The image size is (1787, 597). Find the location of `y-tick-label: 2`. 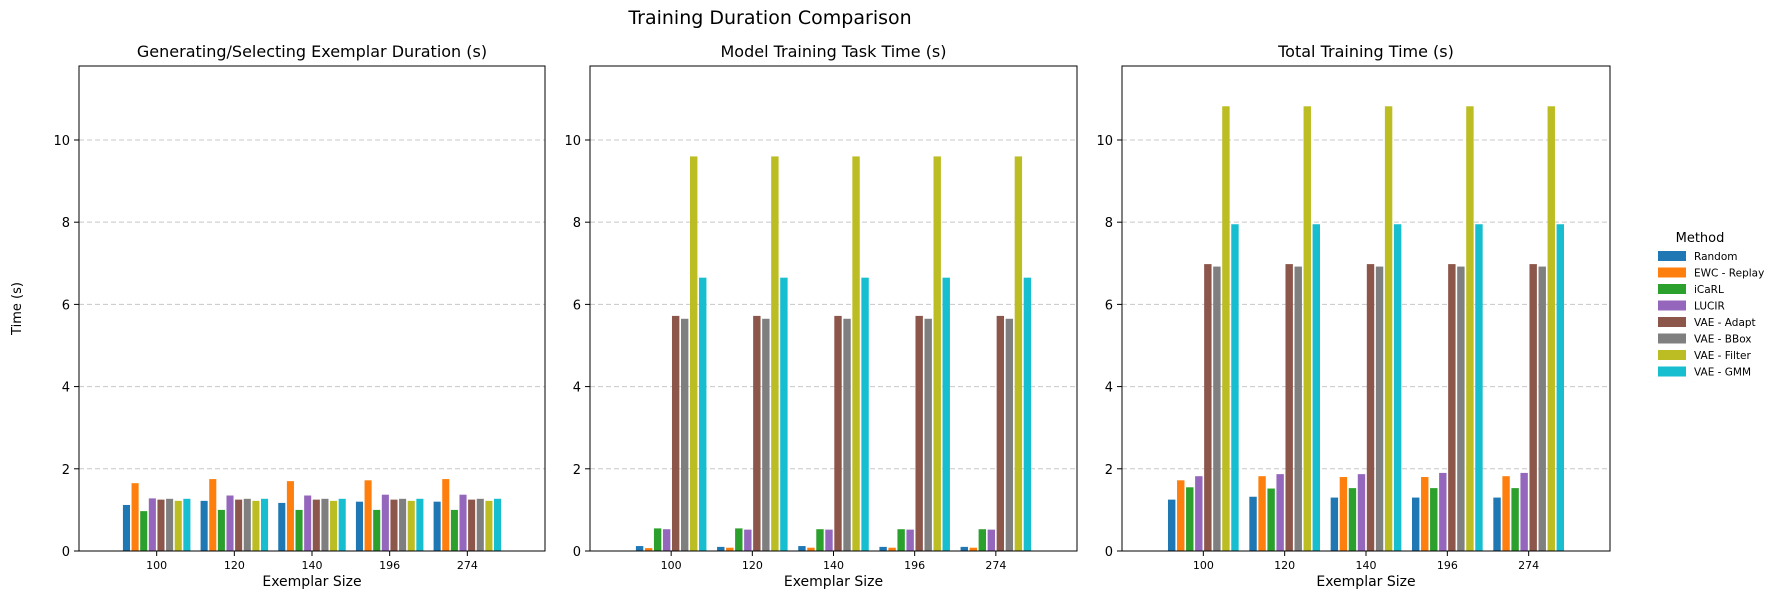

y-tick-label: 2 is located at coordinates (577, 470).